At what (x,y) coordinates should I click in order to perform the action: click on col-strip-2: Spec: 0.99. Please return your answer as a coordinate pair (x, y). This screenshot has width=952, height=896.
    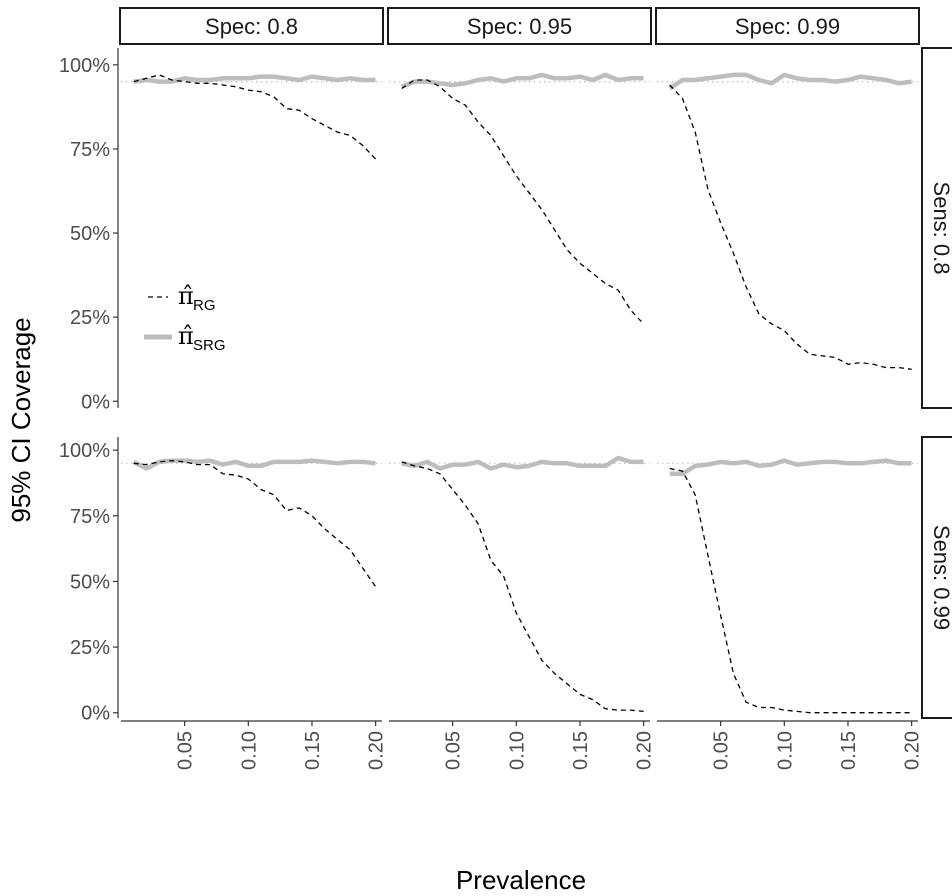
    Looking at the image, I should click on (787, 26).